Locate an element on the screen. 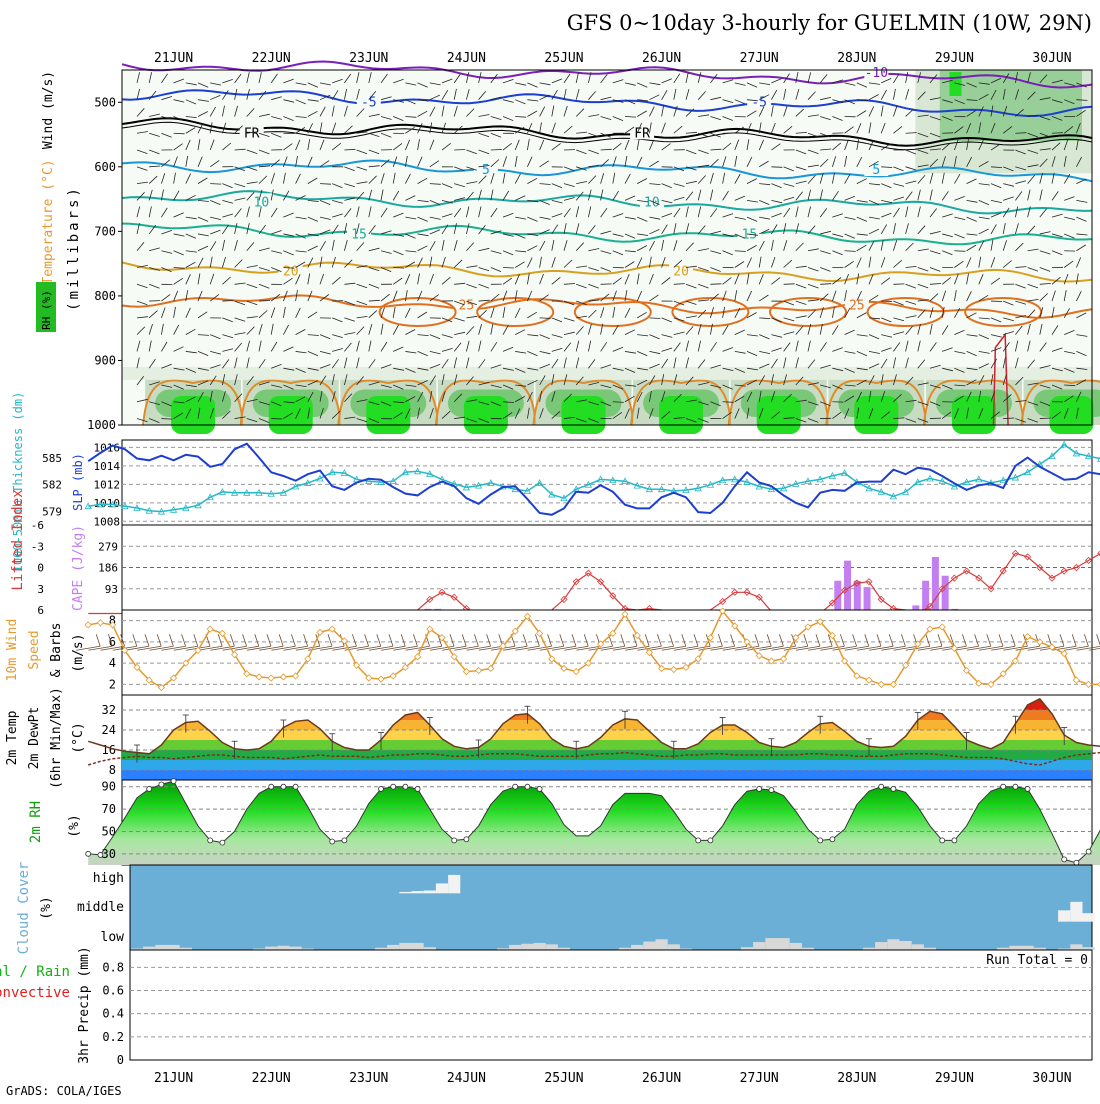 The height and width of the screenshot is (1104, 1100). wind-tick-label: 4 is located at coordinates (112, 663).